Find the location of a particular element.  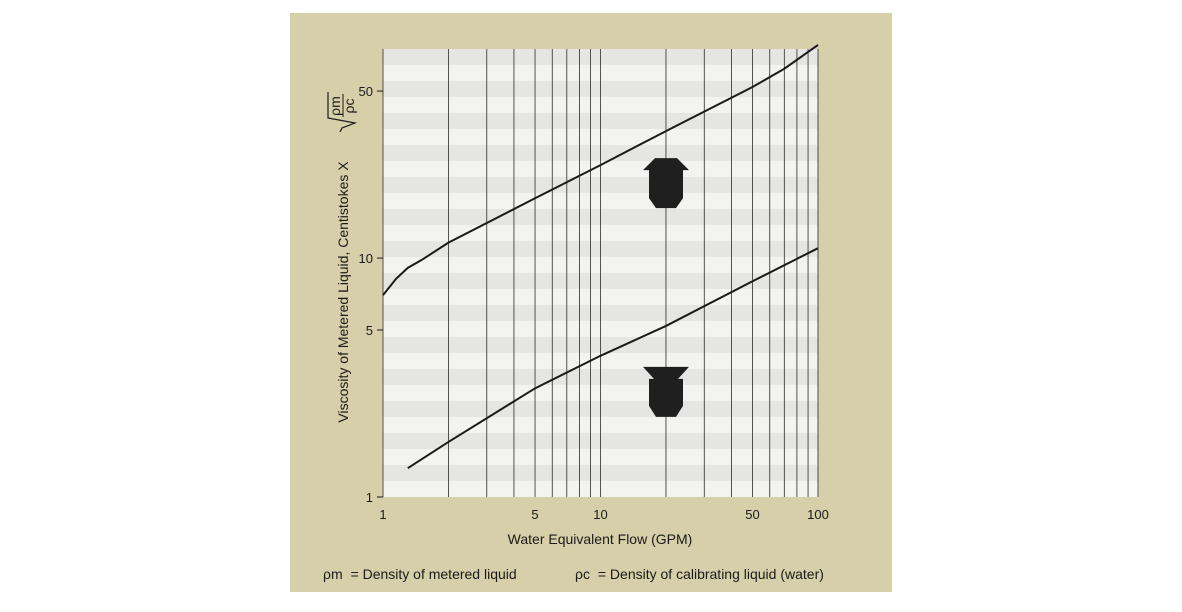

flow-direction-markers is located at coordinates (666, 287).